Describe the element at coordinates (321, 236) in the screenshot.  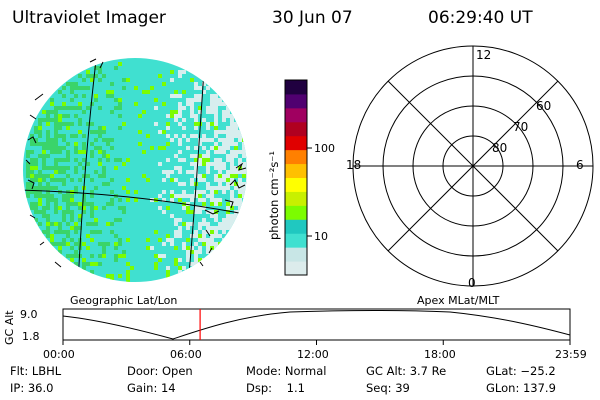
I see `colorbar-tick-label: 10` at that location.